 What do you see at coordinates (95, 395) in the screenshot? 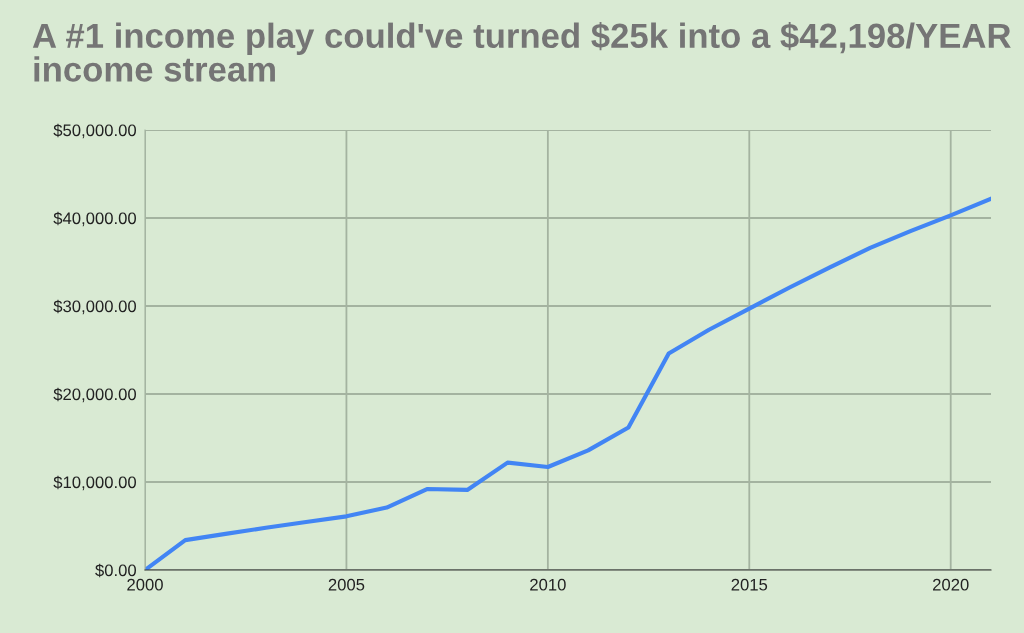
I see `y-tick-label: $20,000.00` at bounding box center [95, 395].